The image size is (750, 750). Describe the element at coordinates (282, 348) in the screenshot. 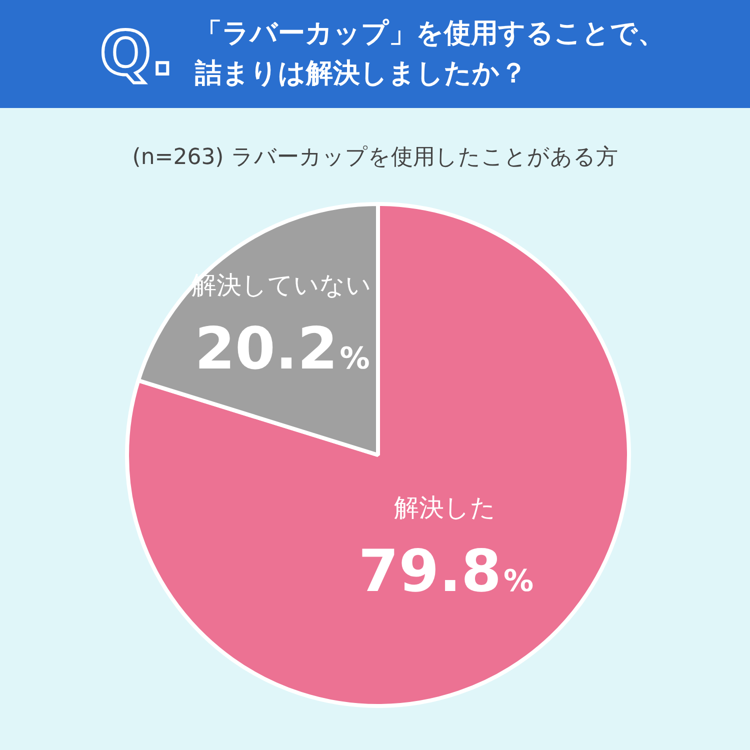

I see `data-label: 20.2%` at that location.